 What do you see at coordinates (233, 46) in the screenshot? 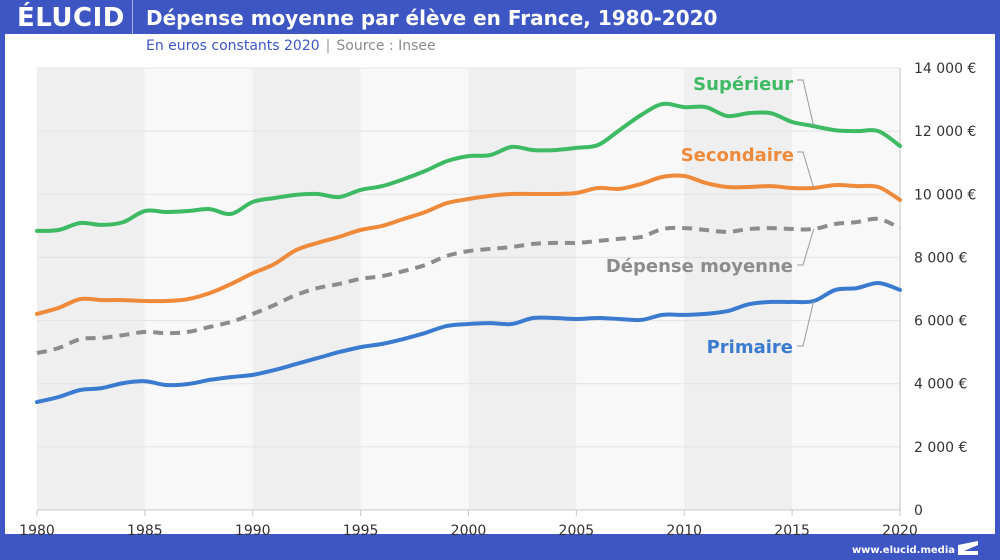
I see `unit-note: En euros constants 2020` at bounding box center [233, 46].